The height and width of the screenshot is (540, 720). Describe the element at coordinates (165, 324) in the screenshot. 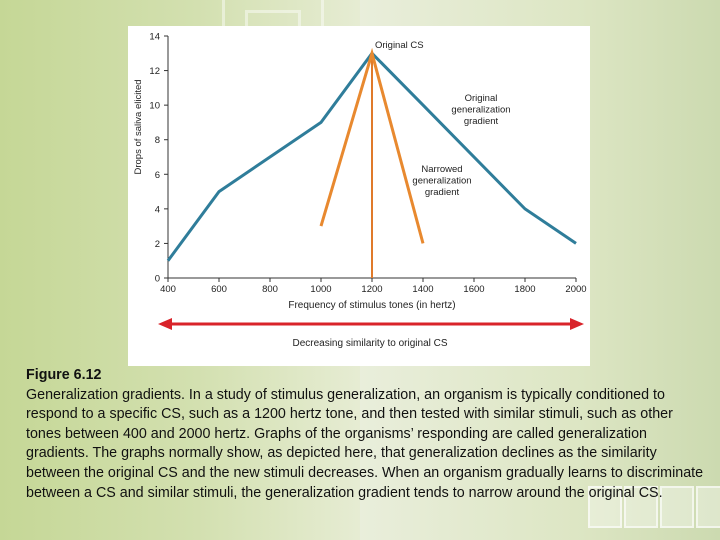

I see `arrow-head-left` at that location.